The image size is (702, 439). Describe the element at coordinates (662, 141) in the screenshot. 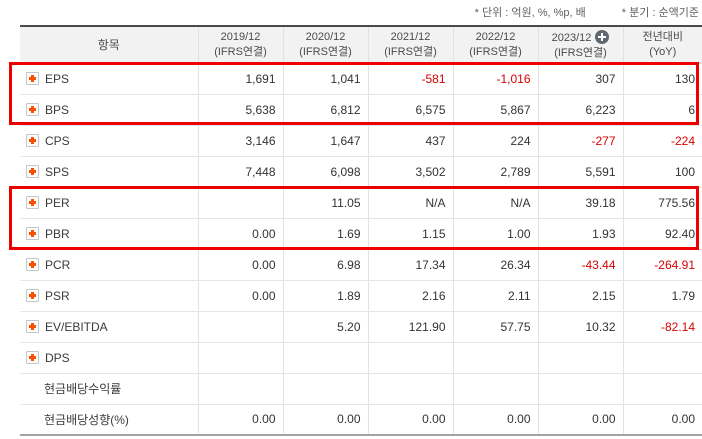

I see `value-cell: -224` at that location.